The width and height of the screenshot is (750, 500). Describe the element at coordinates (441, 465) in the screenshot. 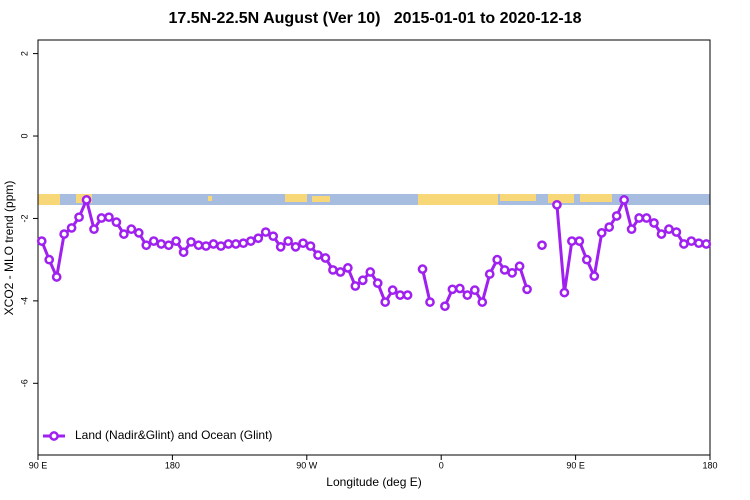

I see `x-tick-label: 0` at that location.